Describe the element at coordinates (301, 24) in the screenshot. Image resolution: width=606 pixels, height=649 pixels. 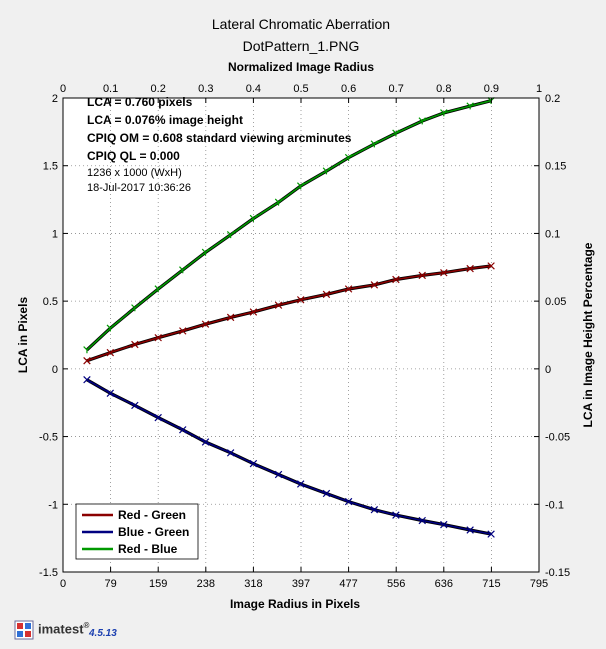
I see `chart-title: Lateral Chromatic Aberration` at that location.